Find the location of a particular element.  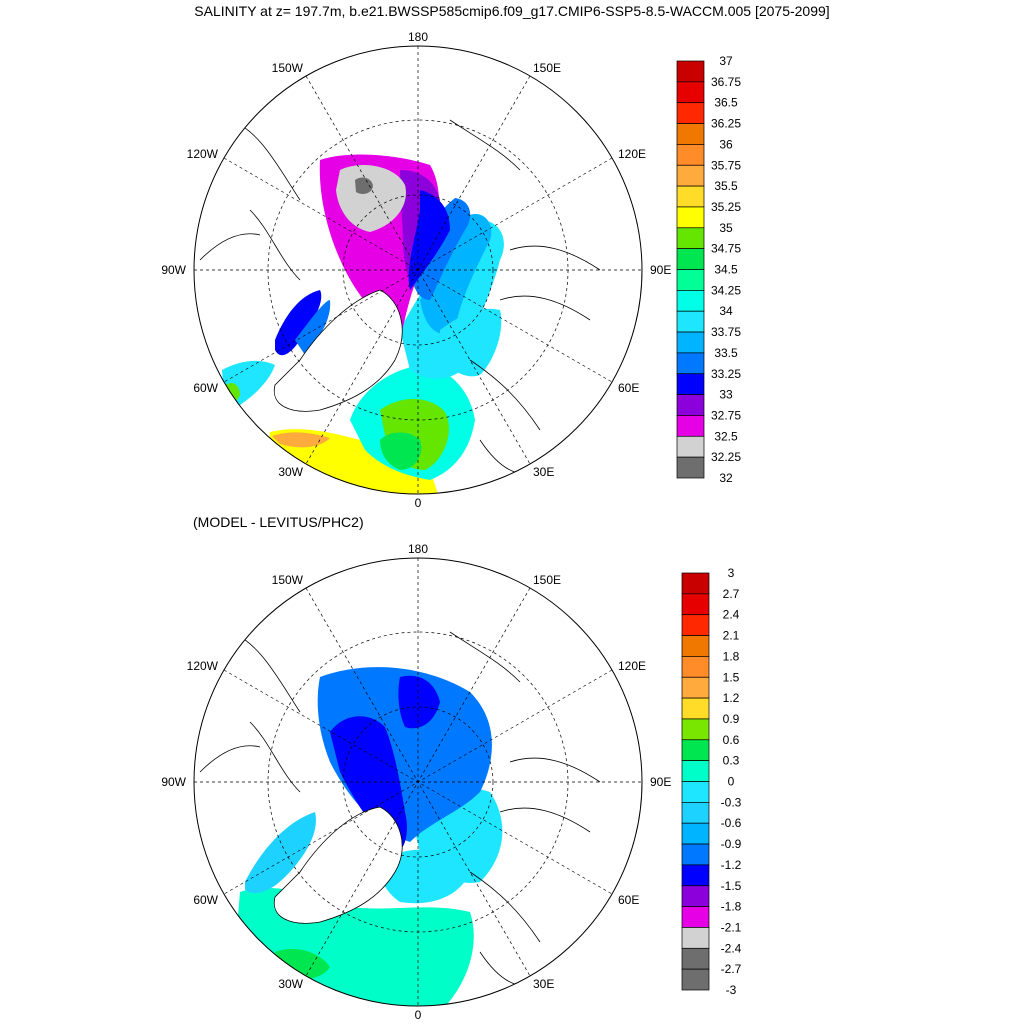

coastline is located at coordinates (400, 297).